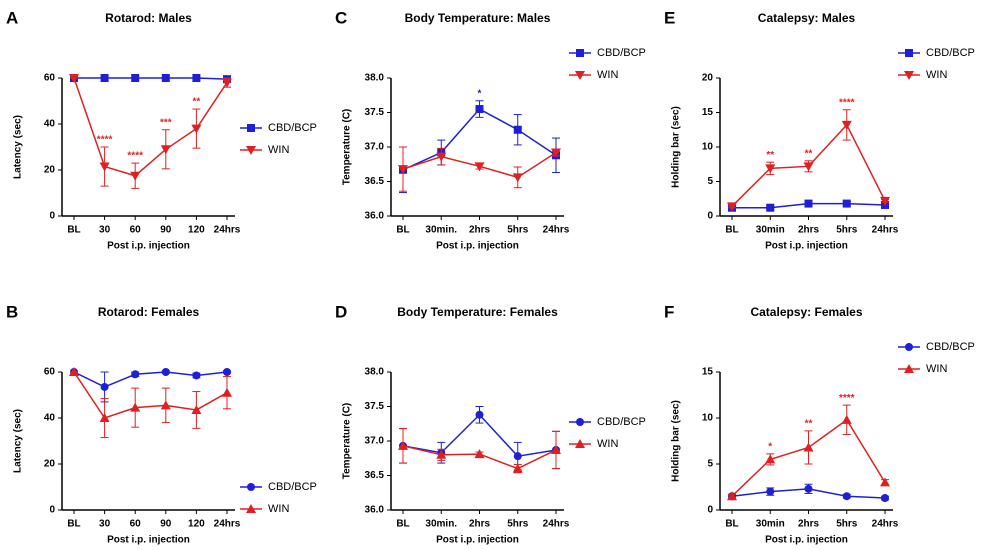  What do you see at coordinates (708, 372) in the screenshot?
I see `y-tick-label: 15` at bounding box center [708, 372].